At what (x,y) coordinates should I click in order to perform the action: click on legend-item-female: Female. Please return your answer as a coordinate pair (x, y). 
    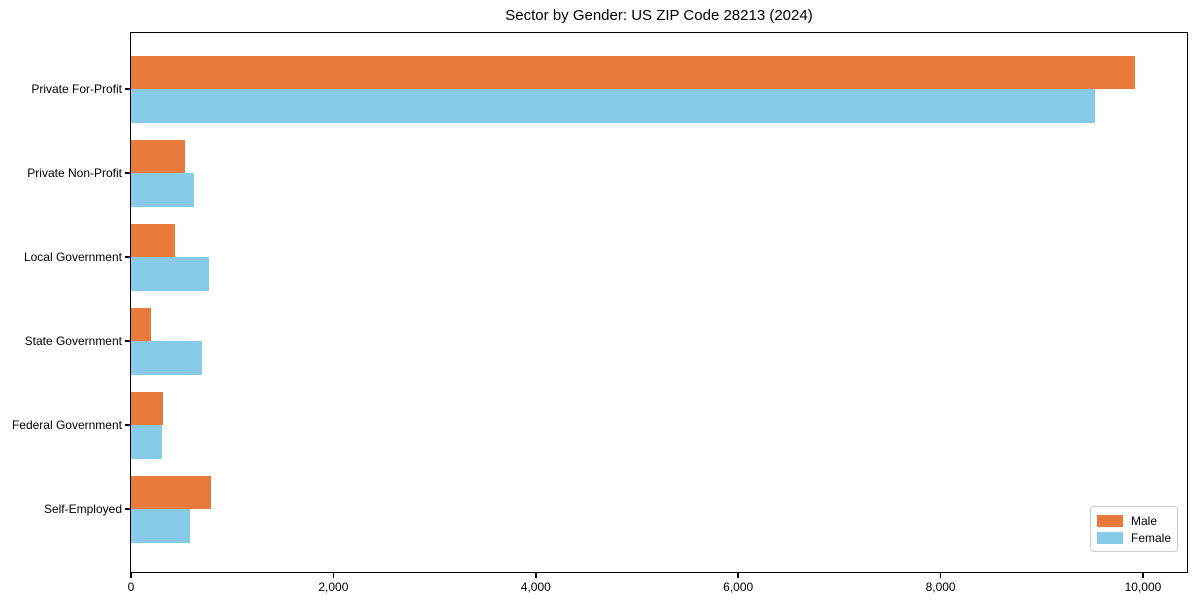
    Looking at the image, I should click on (1134, 537).